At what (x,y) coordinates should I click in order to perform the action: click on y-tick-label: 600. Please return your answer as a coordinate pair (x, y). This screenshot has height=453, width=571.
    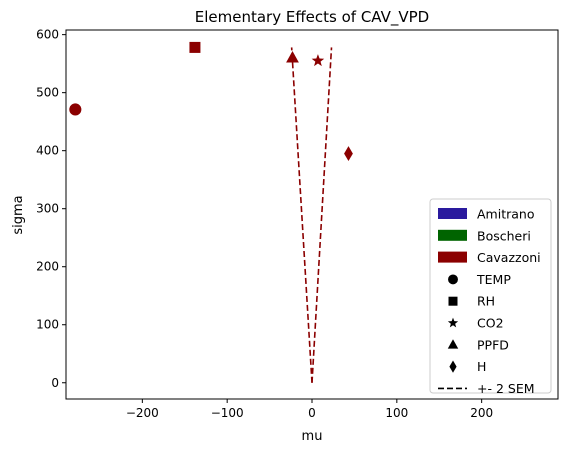
    Looking at the image, I should click on (47, 35).